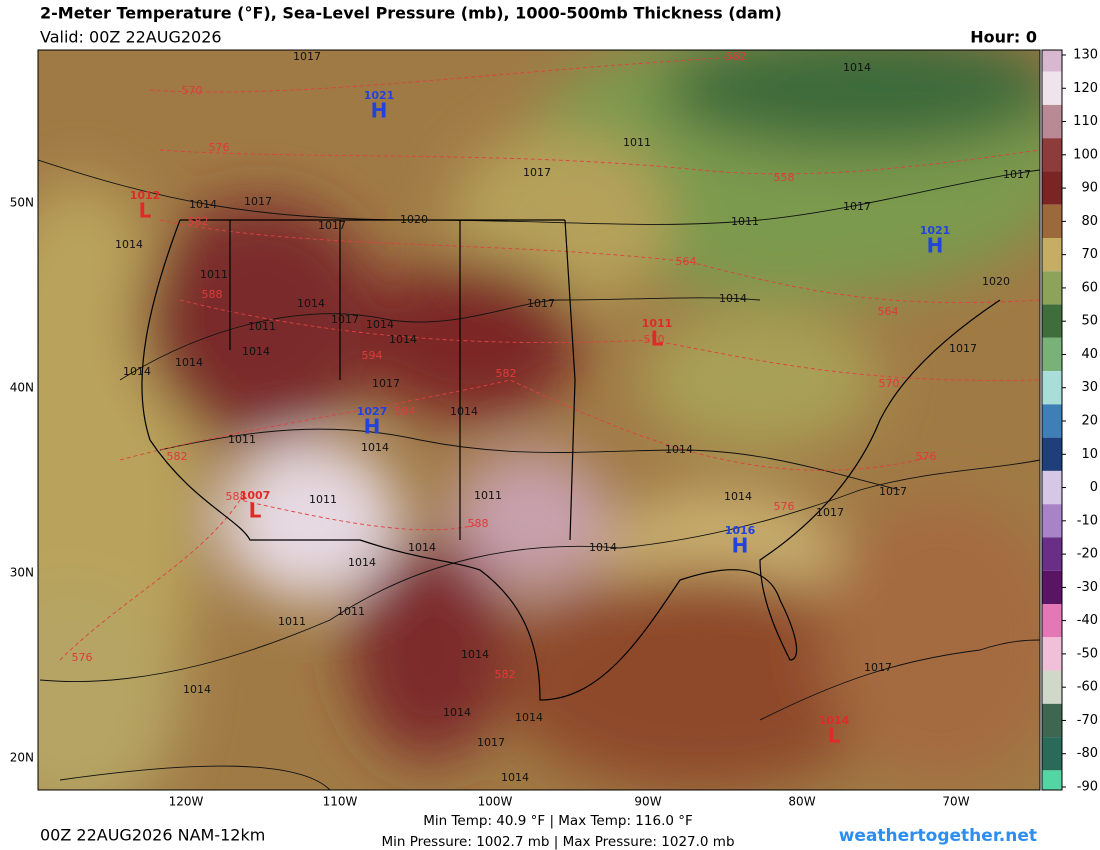 The image size is (1100, 850). I want to click on colorbar-label: 80, so click(1089, 221).